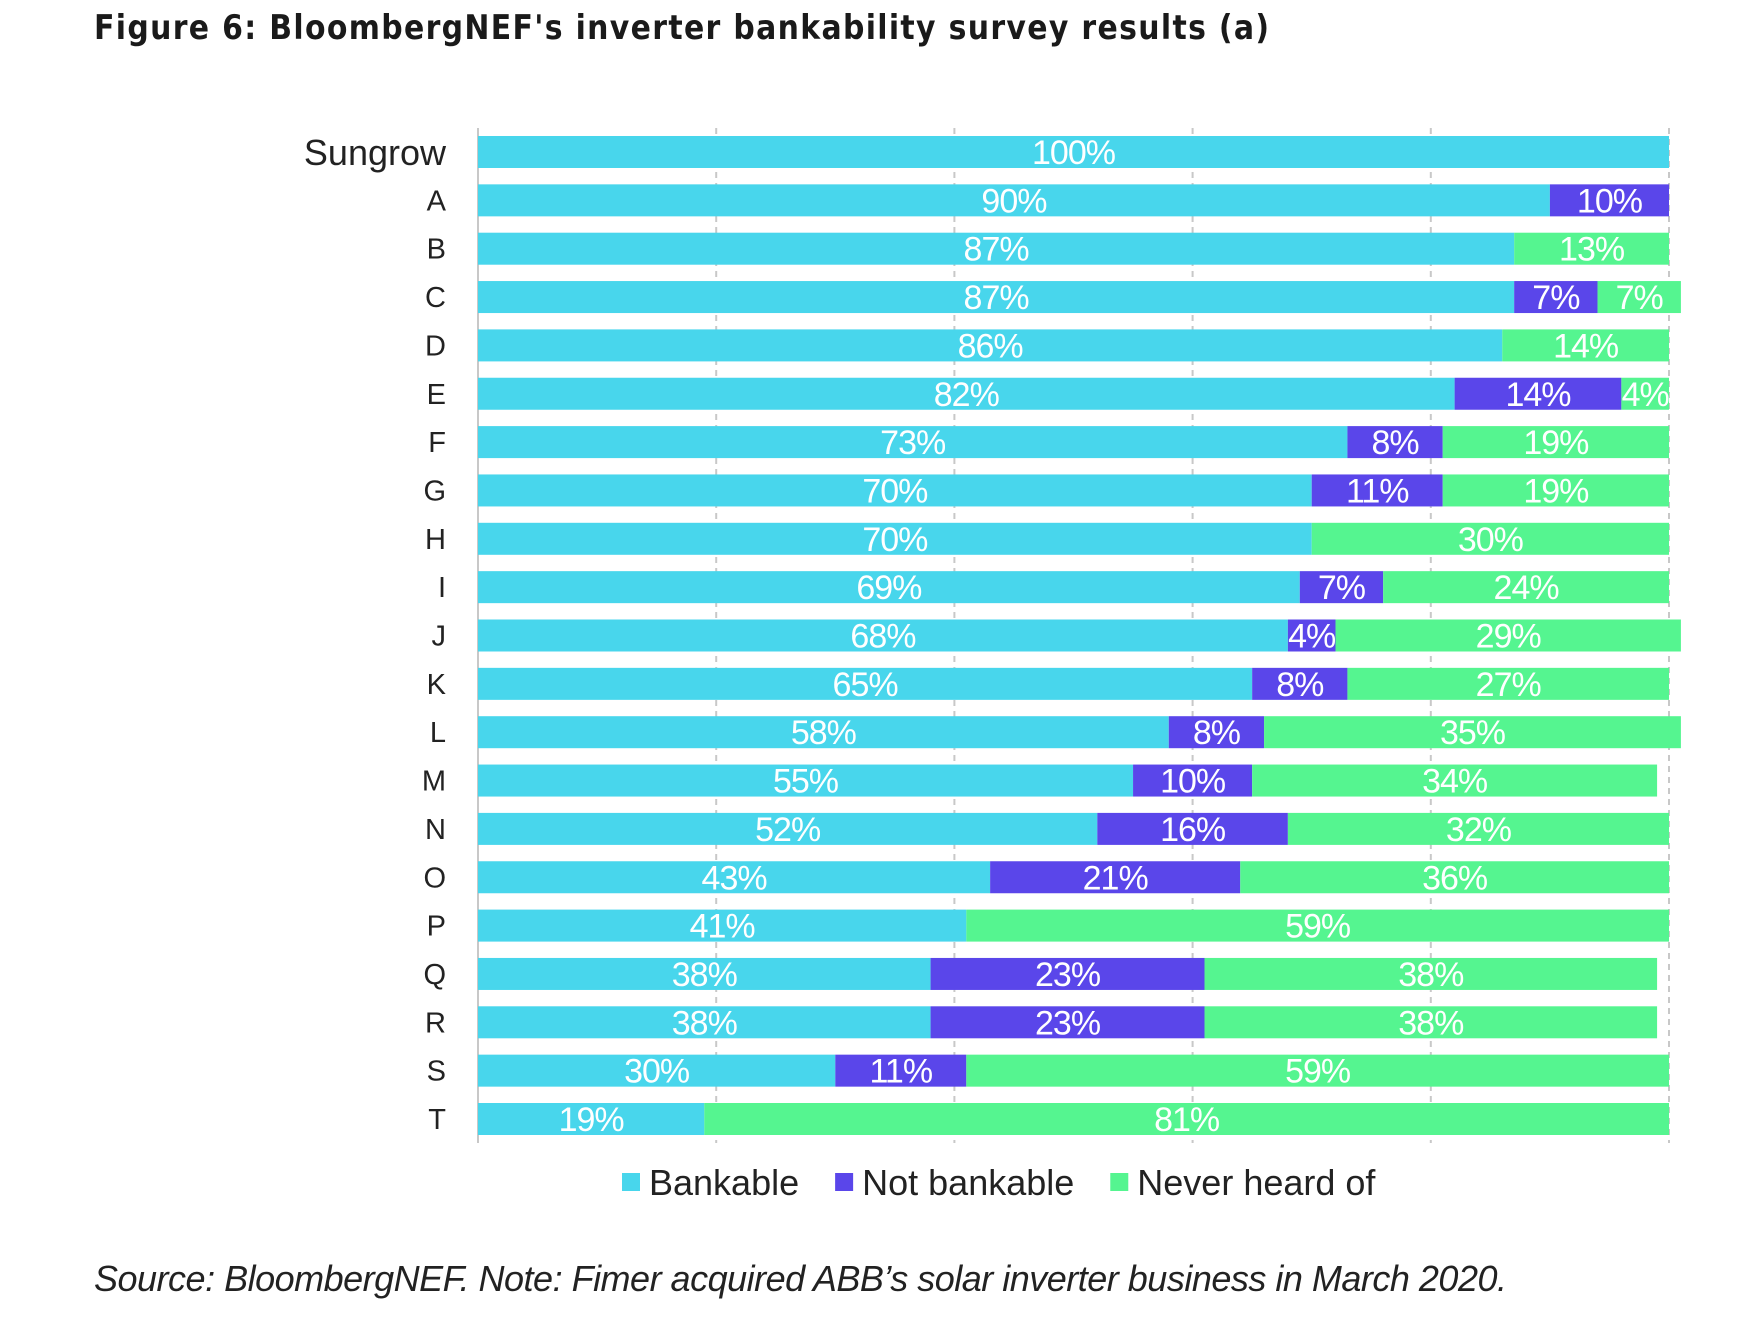 This screenshot has width=1742, height=1321. I want to click on data-label: 52%, so click(788, 830).